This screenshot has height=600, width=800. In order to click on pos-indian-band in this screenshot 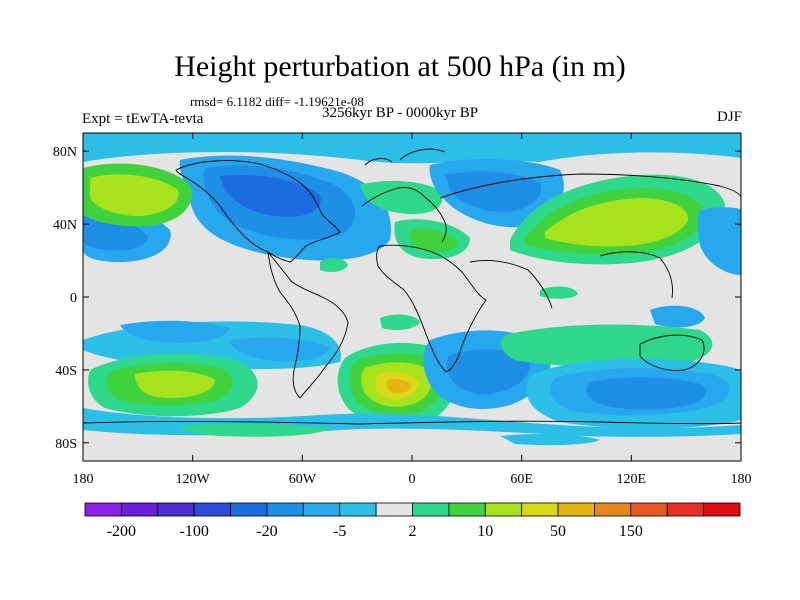, I will do `click(607, 346)`.